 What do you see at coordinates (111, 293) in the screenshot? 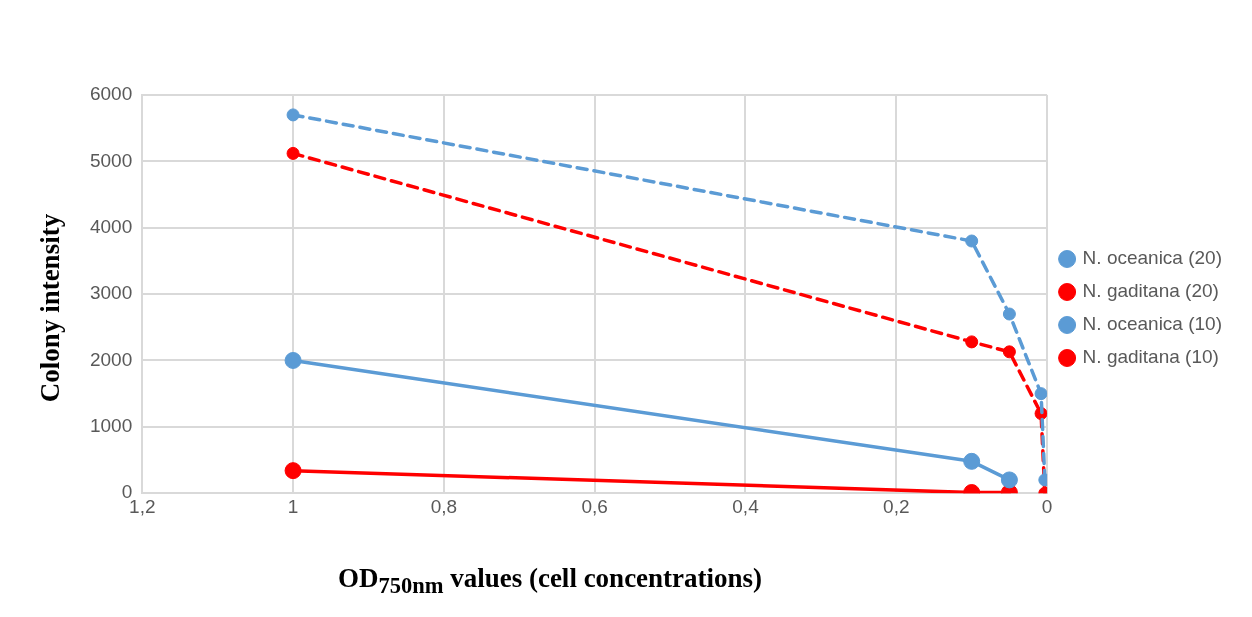
I see `y-tick-label: 3000` at bounding box center [111, 293].